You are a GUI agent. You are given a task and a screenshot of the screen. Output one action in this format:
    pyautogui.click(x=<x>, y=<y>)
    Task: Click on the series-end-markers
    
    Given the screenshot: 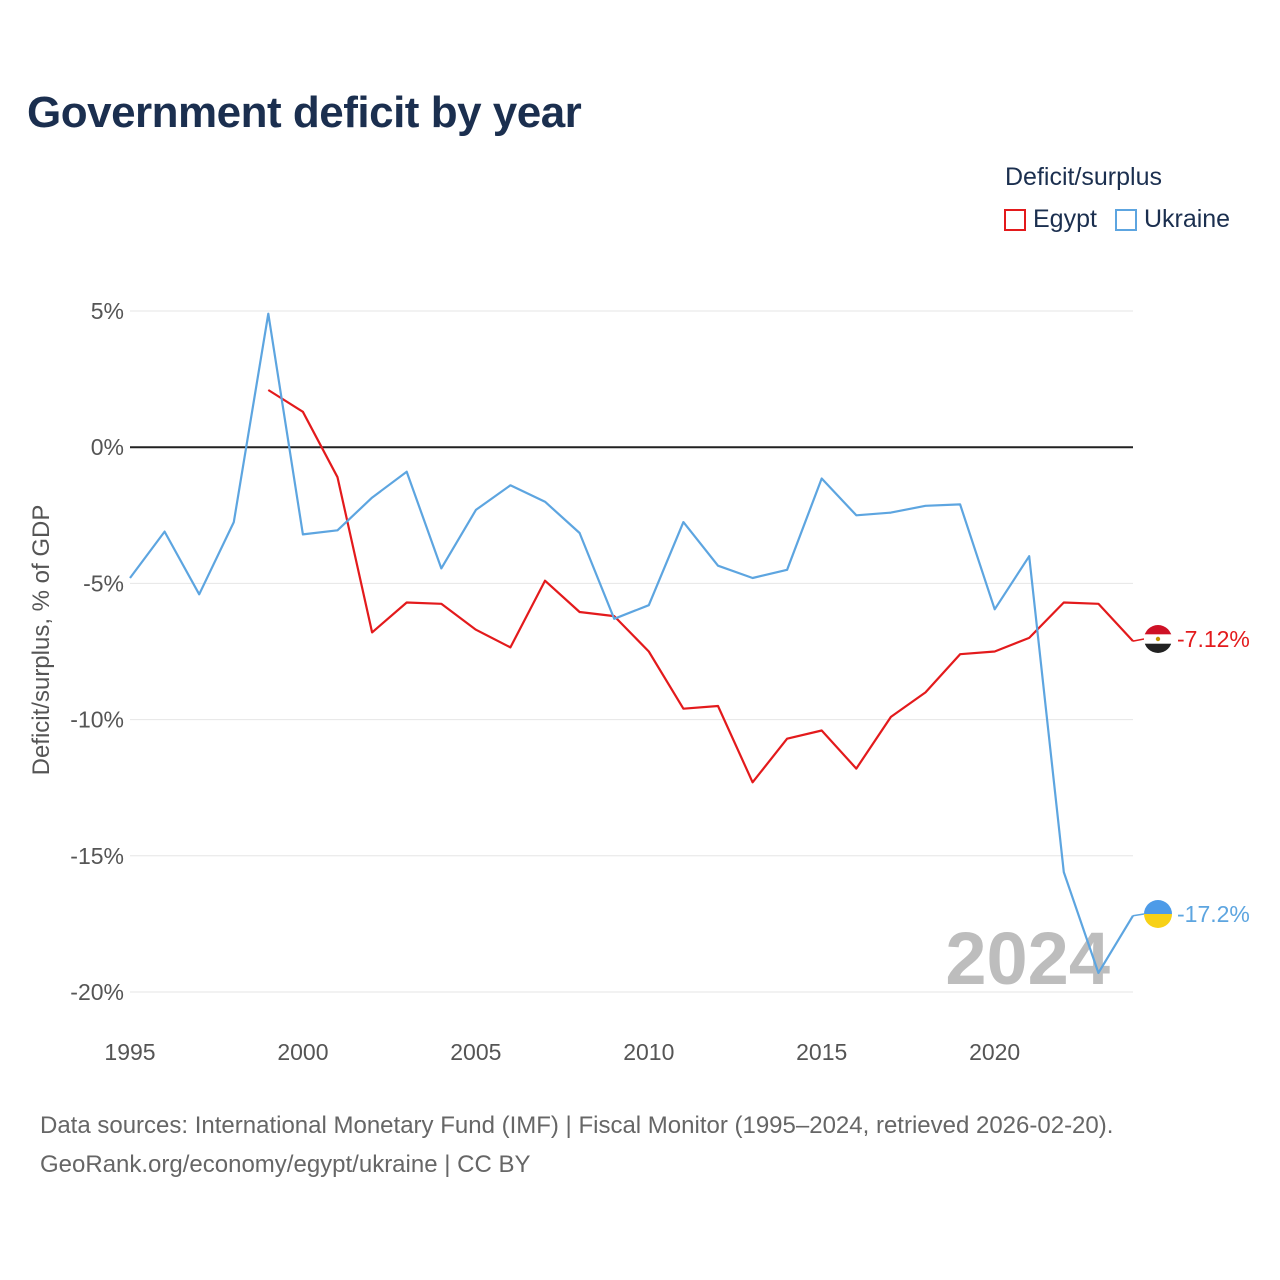 What is the action you would take?
    pyautogui.click(x=1158, y=776)
    